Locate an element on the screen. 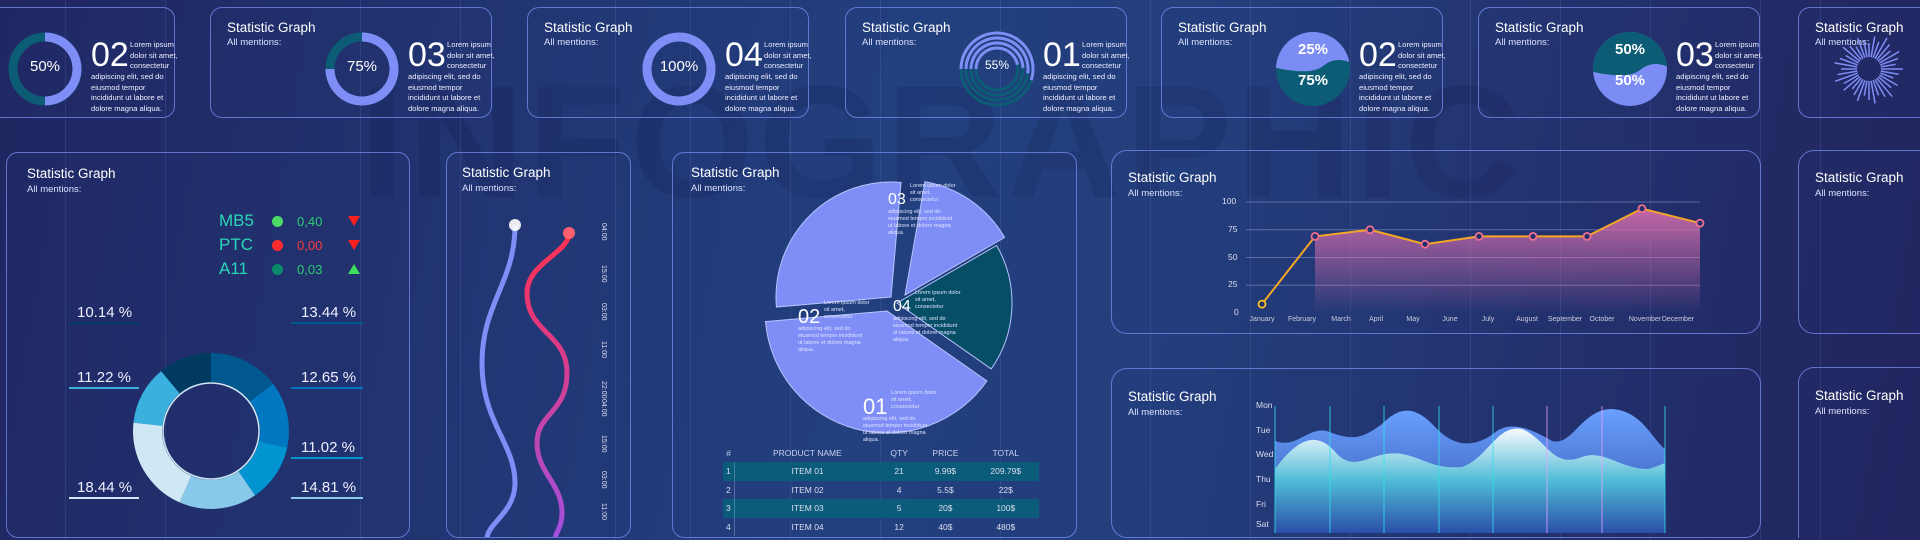 Image resolution: width=1920 pixels, height=540 pixels. y-day-label: Mon is located at coordinates (1264, 405).